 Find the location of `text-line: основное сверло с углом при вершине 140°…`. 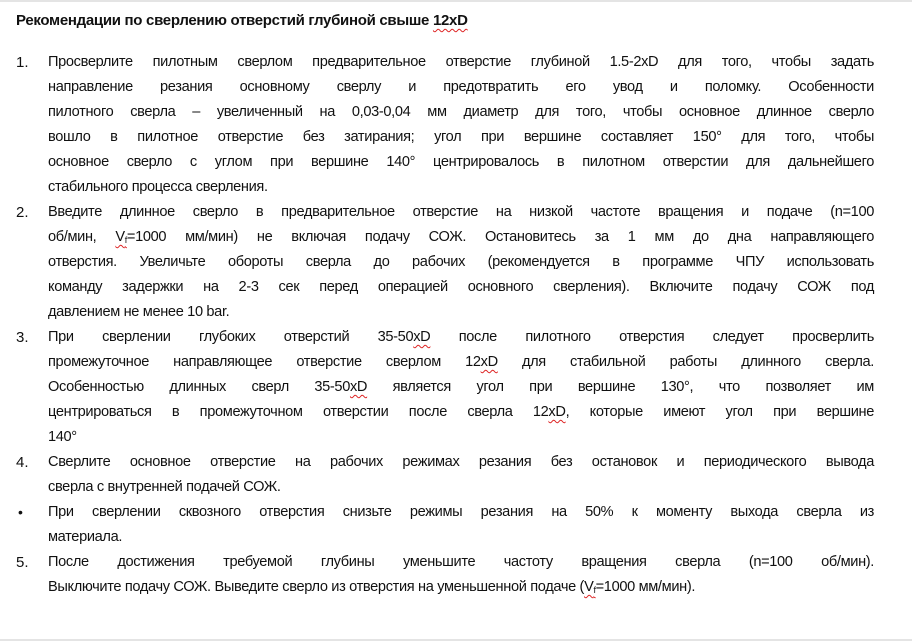

text-line: основное сверло с углом при вершине 140°… is located at coordinates (461, 162).